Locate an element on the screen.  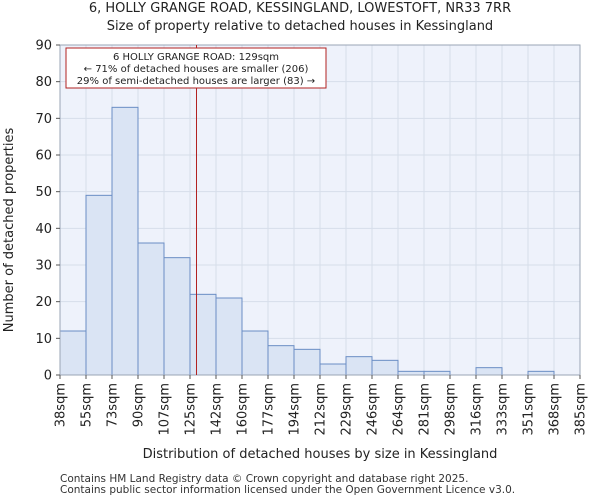
y-tick-label-0: 0 is located at coordinates (48, 376).